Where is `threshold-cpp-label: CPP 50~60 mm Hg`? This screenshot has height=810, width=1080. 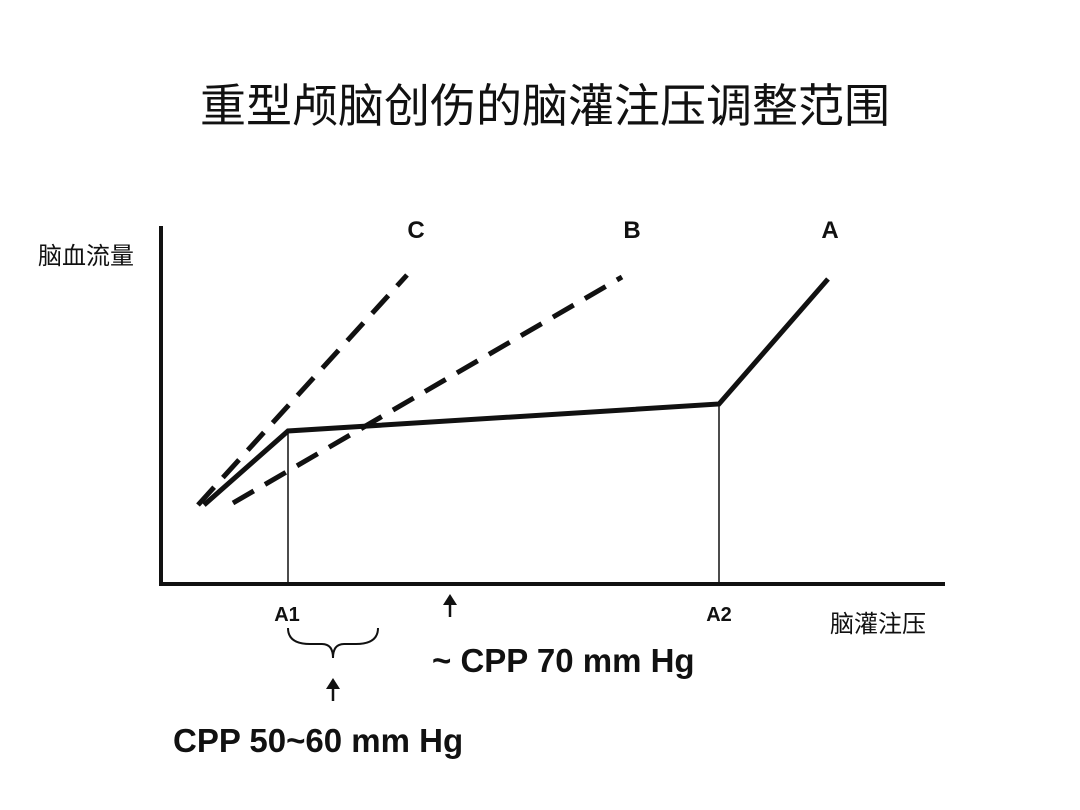
threshold-cpp-label: CPP 50~60 mm Hg is located at coordinates (318, 740).